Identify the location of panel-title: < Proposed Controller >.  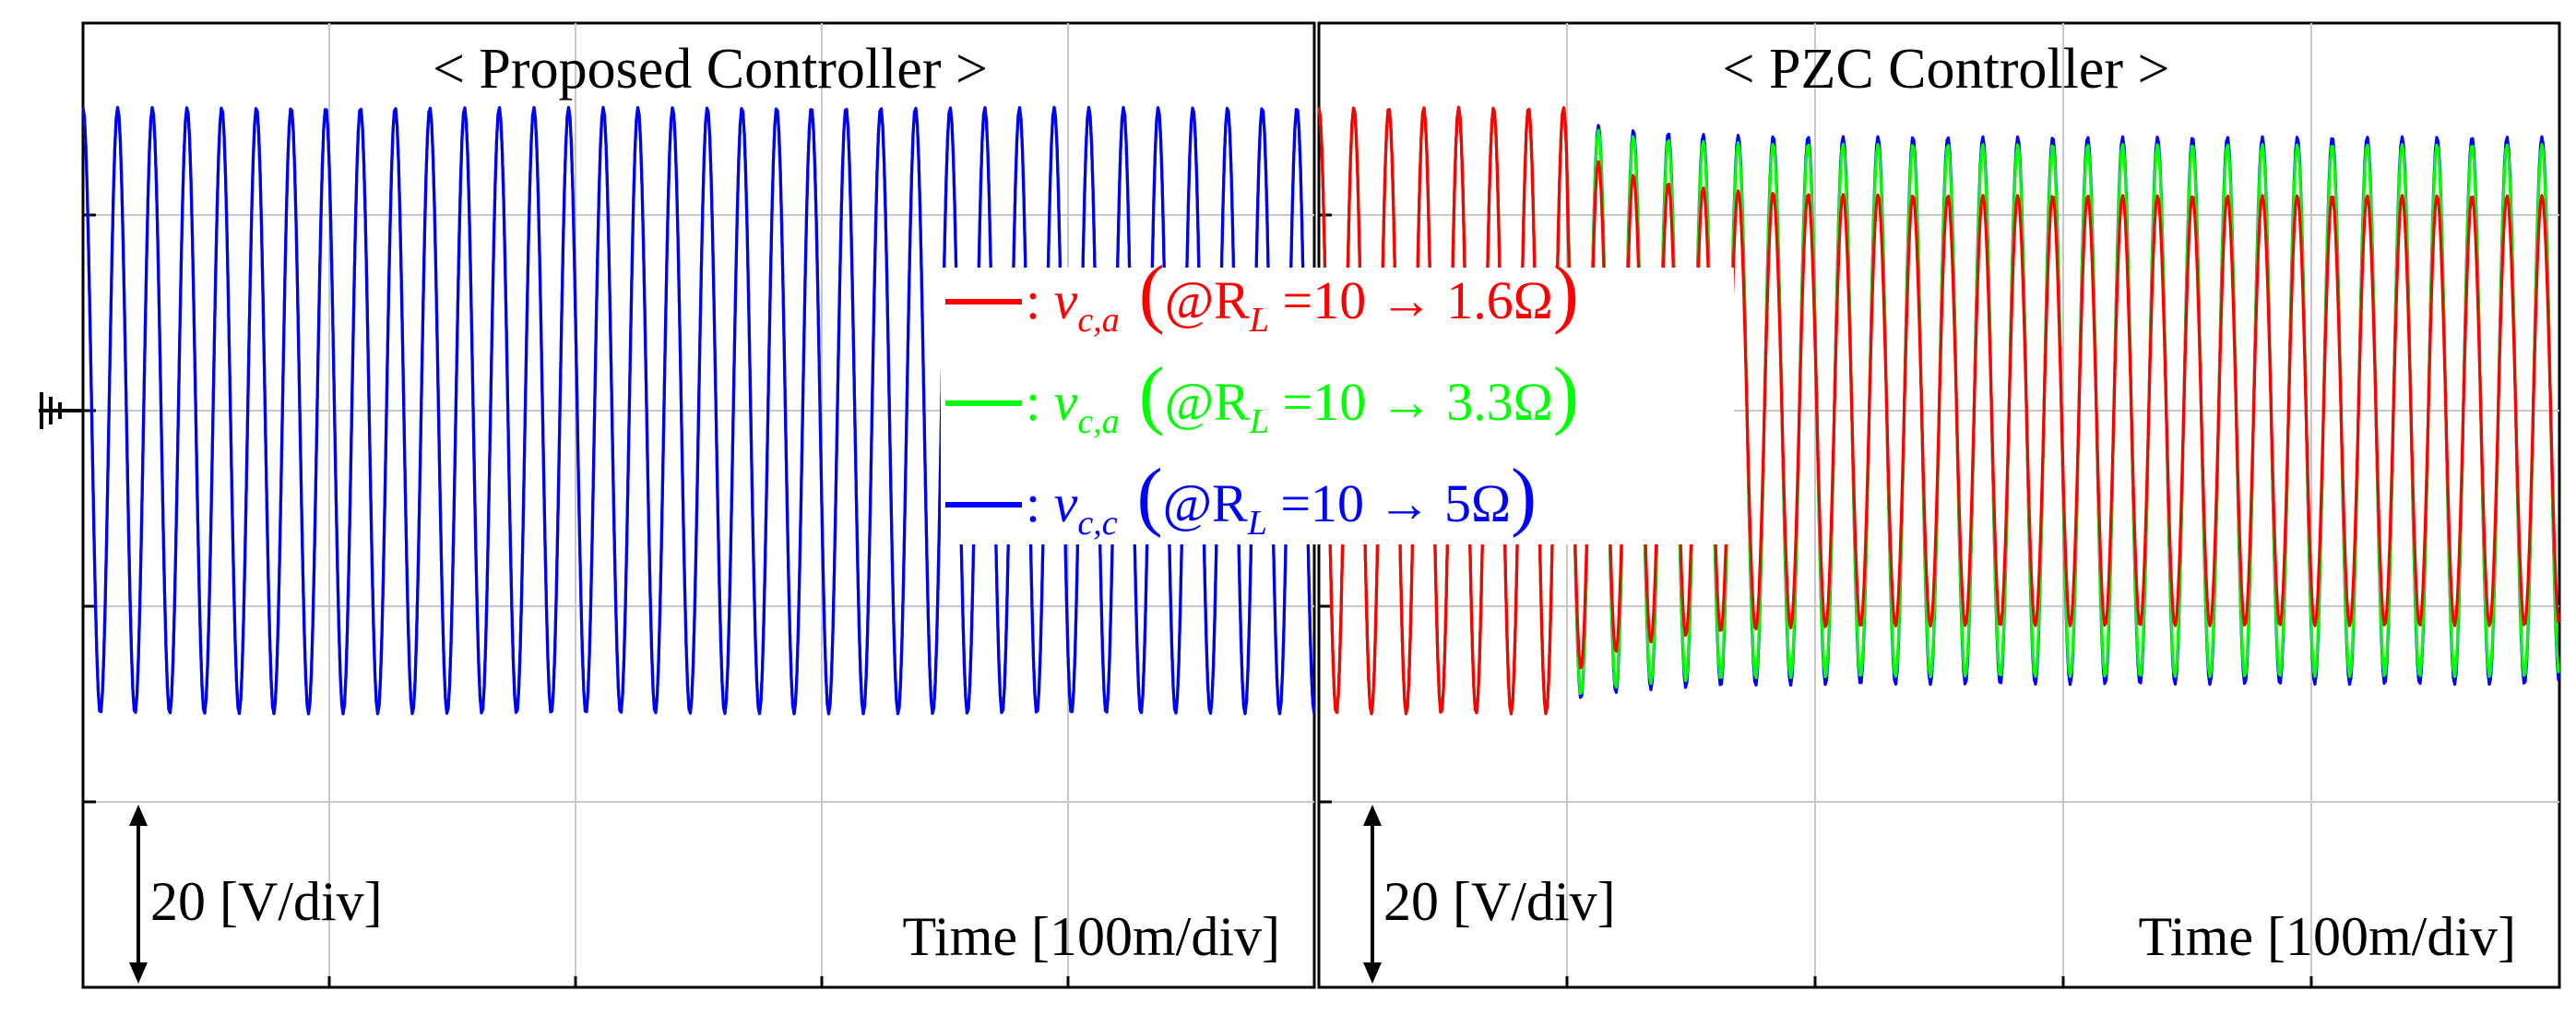
(710, 70).